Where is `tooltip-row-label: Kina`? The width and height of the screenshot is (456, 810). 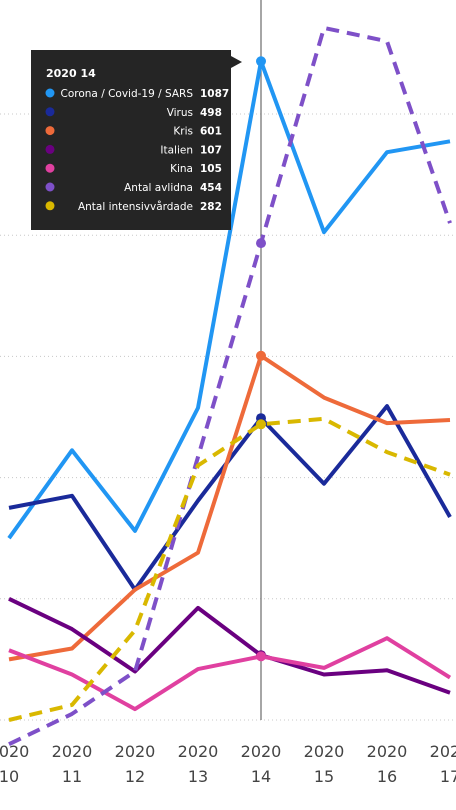
tooltip-row-label: Kina is located at coordinates (181, 169).